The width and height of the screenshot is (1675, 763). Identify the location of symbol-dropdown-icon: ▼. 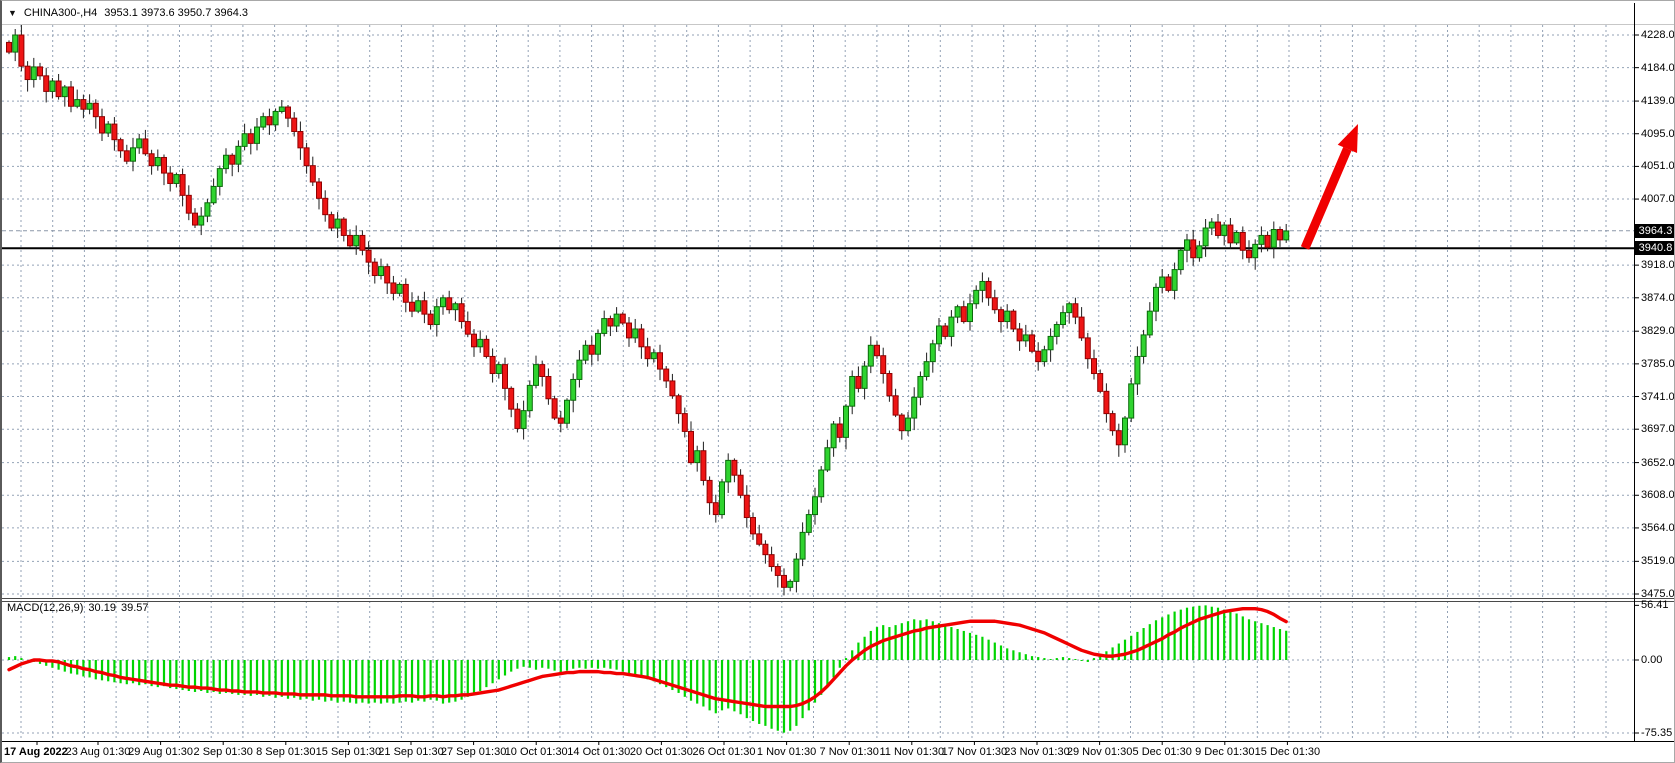
(12, 12).